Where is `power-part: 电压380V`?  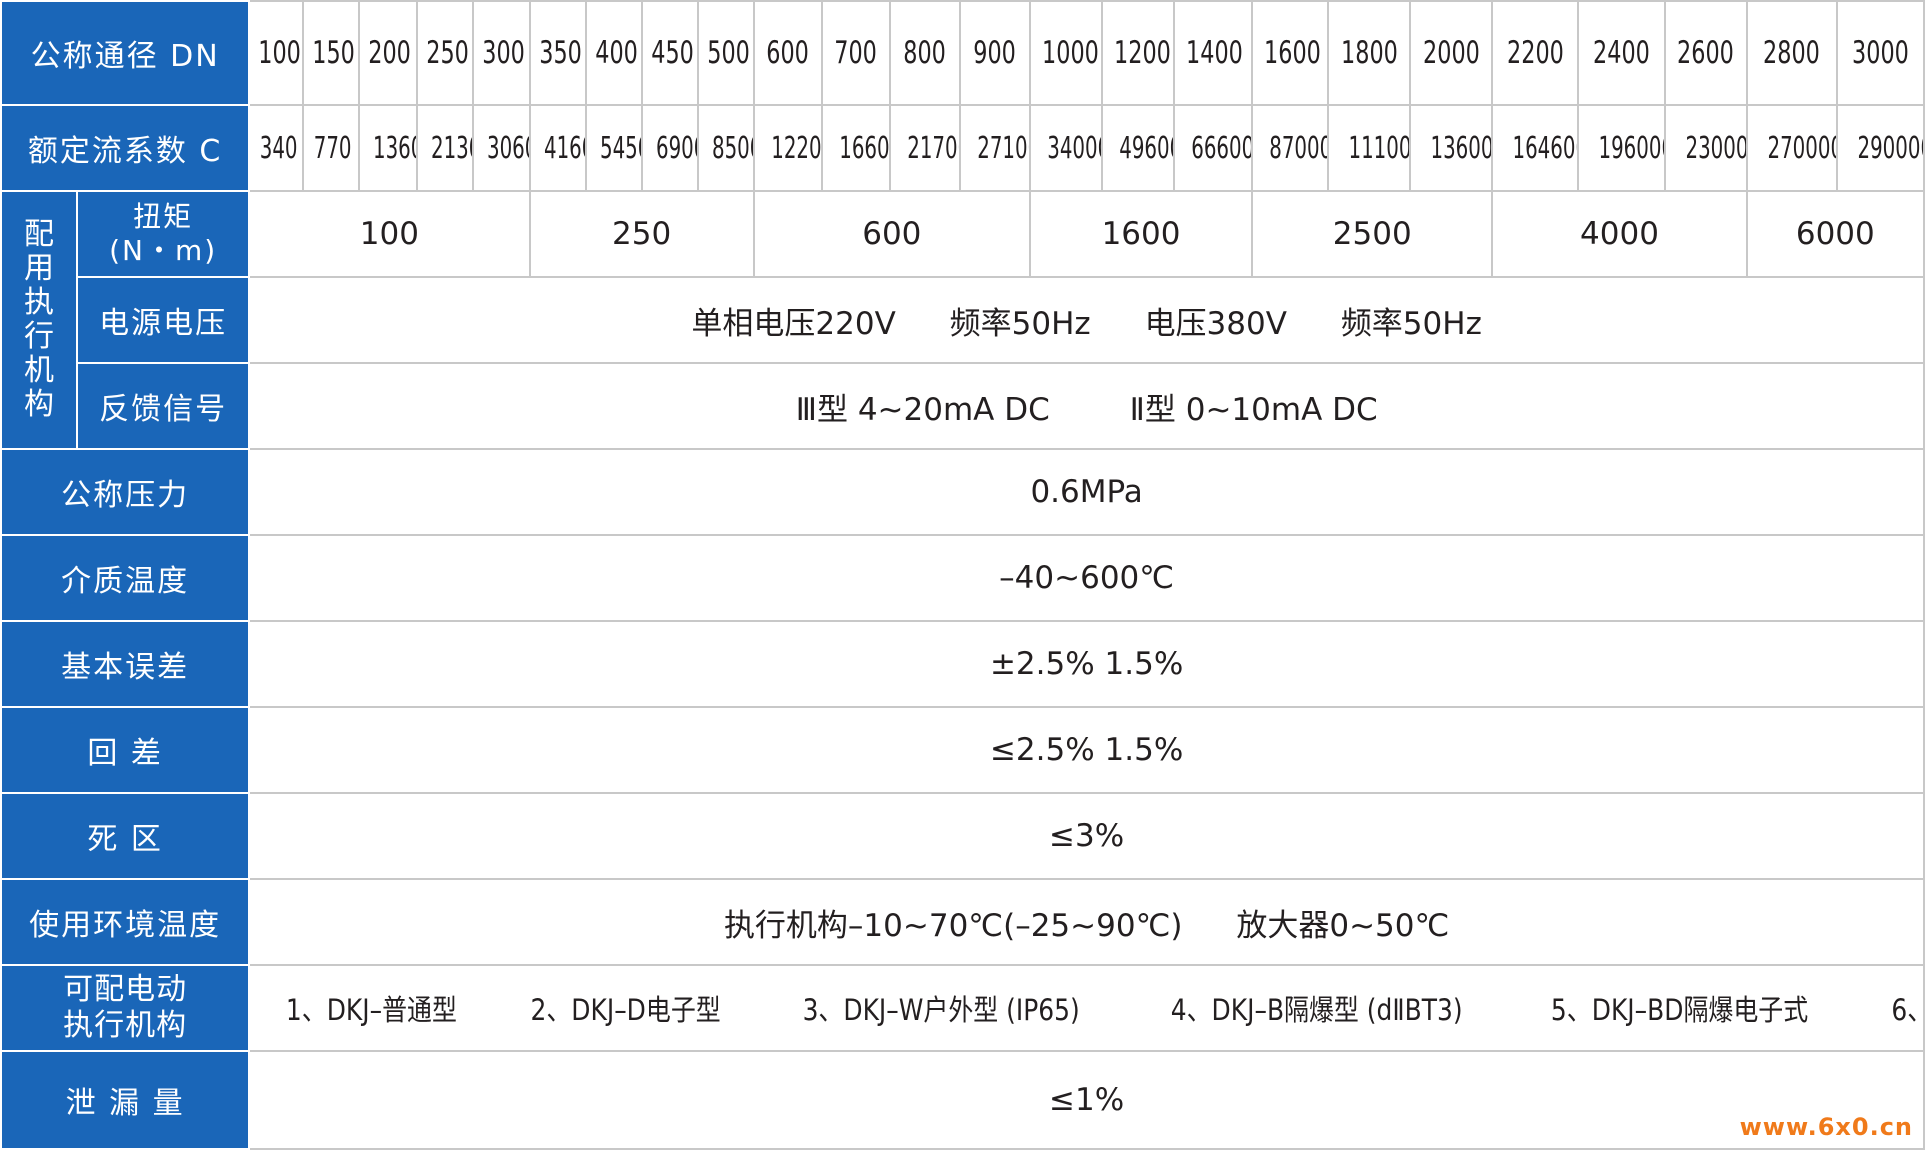 power-part: 电压380V is located at coordinates (1215, 323).